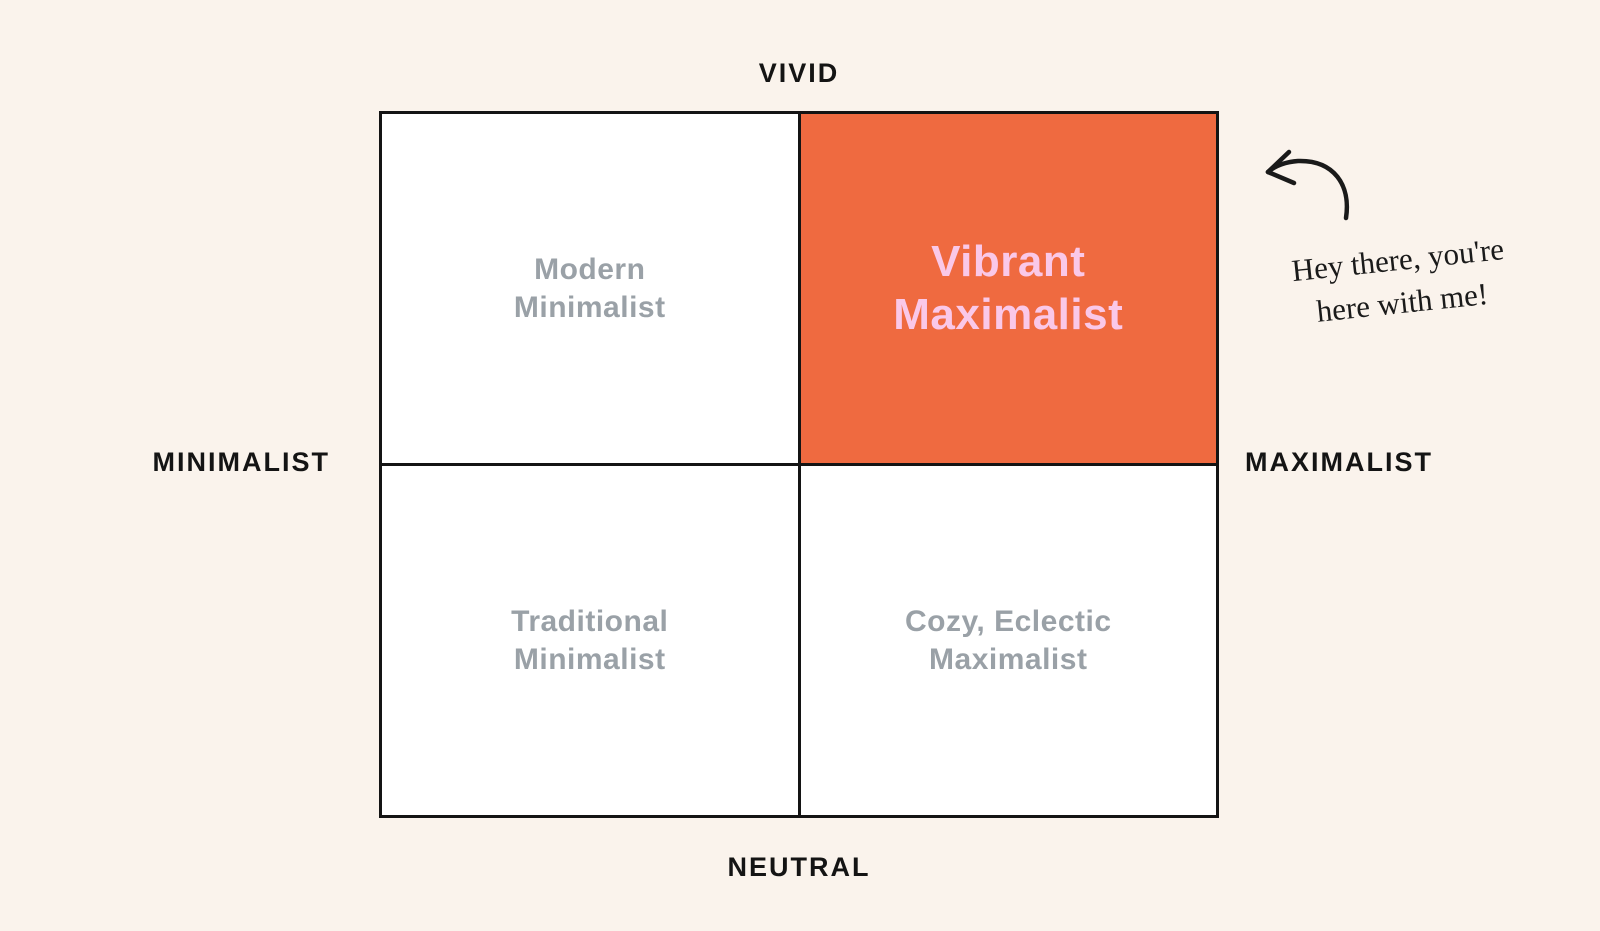 The height and width of the screenshot is (931, 1600). I want to click on quadrant-label-modern-minimalist: Modern Minimalist, so click(589, 288).